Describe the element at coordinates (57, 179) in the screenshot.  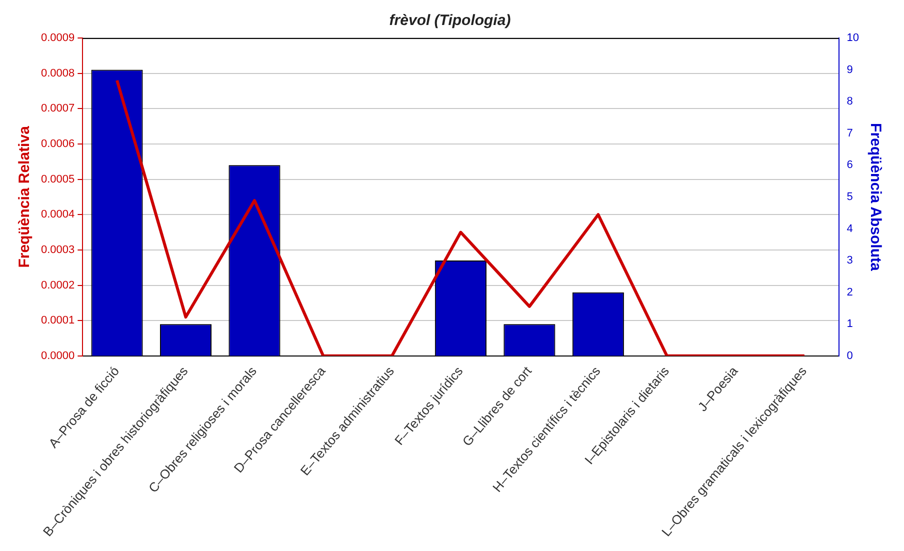
I see `y-tick-label: 0.0005` at that location.